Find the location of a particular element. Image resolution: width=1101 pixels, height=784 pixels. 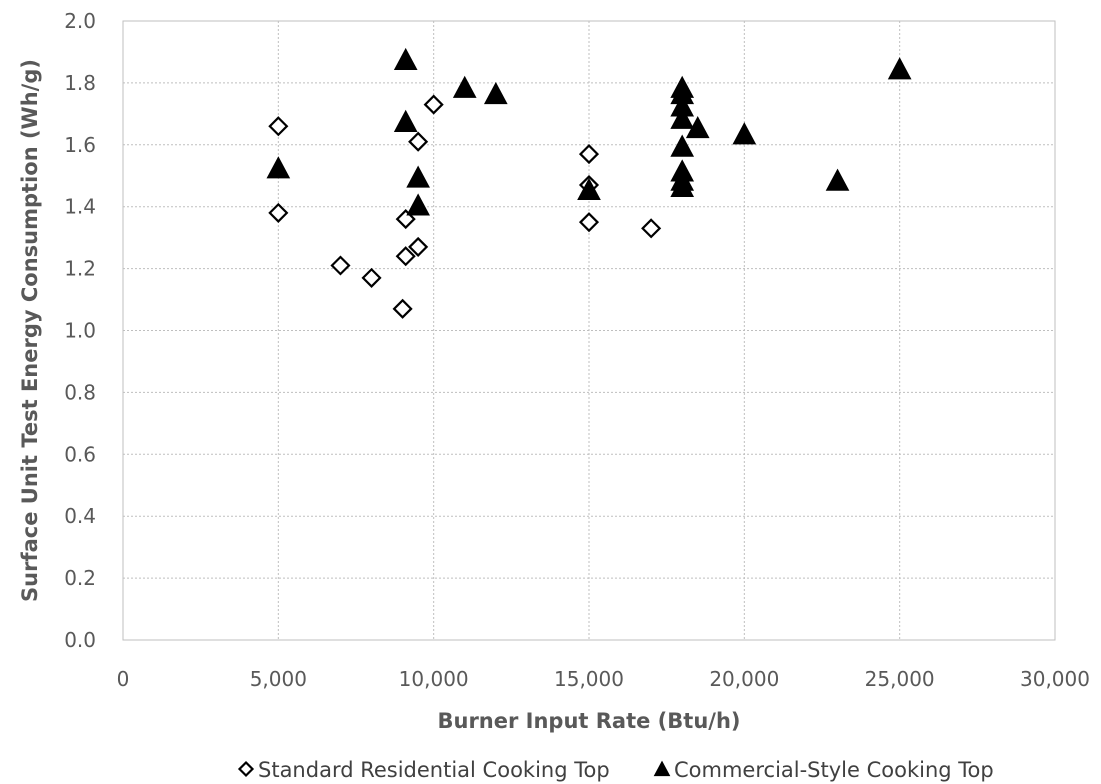

y-axis-tick-labels: 0.0 0.2 0.4 0.6 0.8 1.0 1.2 1.4 1.6 1.8 2.0 is located at coordinates (80, 330).